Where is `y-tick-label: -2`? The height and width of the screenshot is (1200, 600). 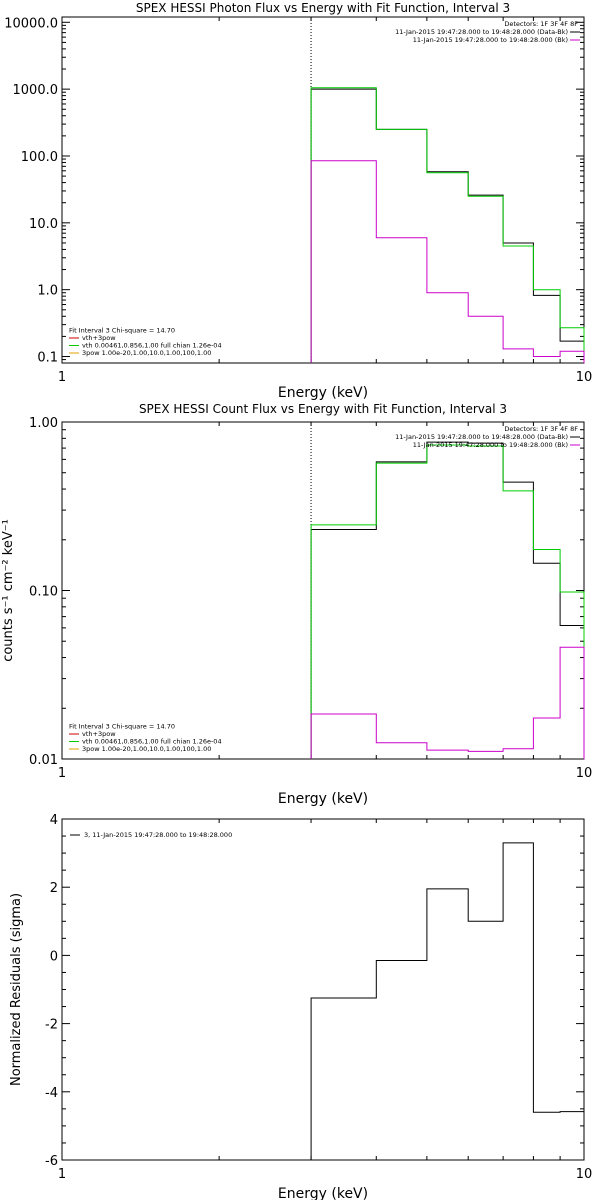
y-tick-label: -2 is located at coordinates (51, 1025).